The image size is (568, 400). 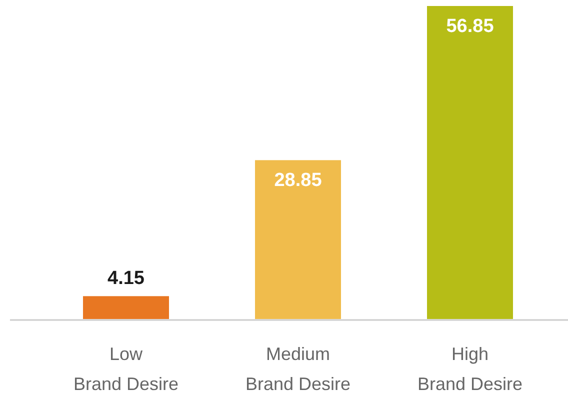 I want to click on x-tick-label: Medium Brand Desire, so click(x=298, y=369).